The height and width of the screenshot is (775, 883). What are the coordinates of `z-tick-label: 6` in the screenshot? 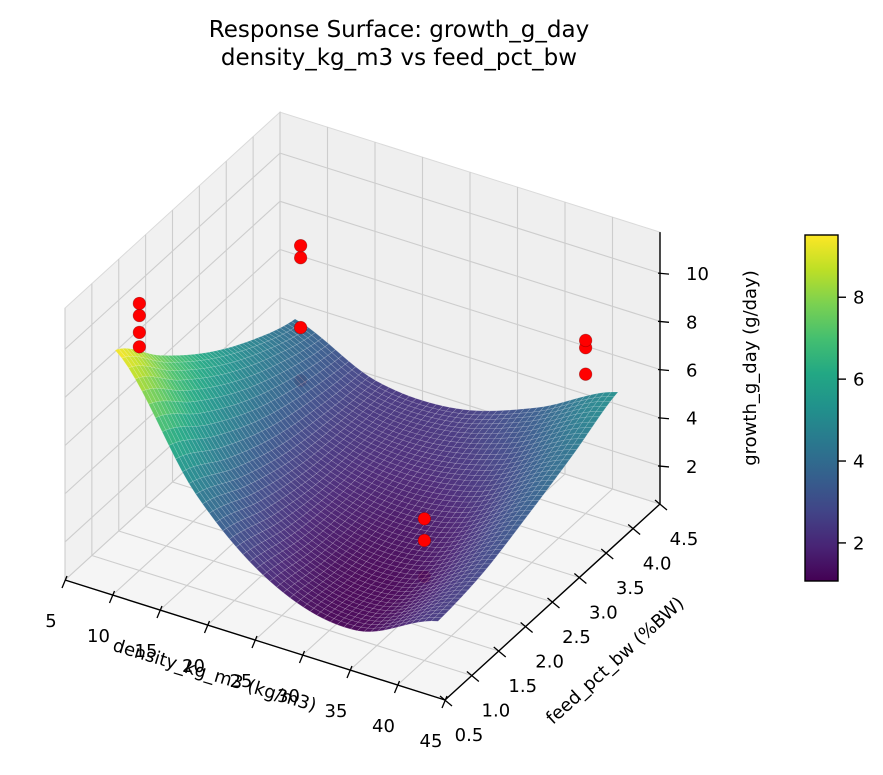 It's located at (691, 371).